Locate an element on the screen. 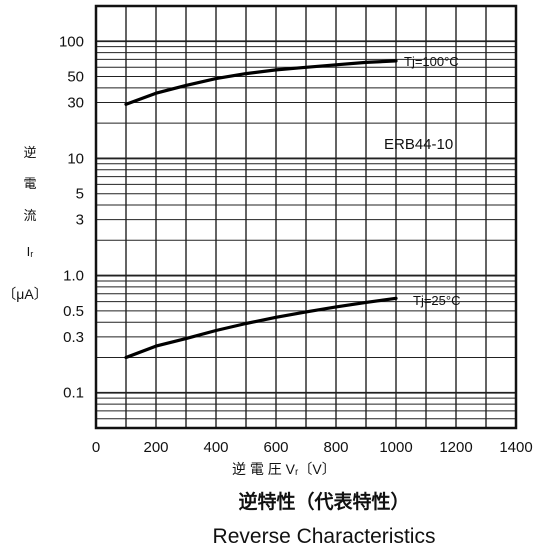 The image size is (549, 553). y-tick-label: 100 is located at coordinates (71, 41).